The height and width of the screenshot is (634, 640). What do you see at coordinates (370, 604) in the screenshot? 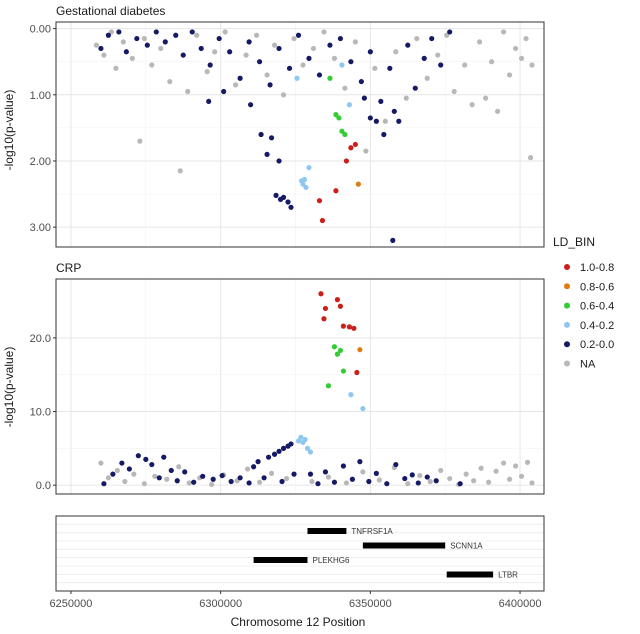
I see `x-tick-label: 6350000` at bounding box center [370, 604].